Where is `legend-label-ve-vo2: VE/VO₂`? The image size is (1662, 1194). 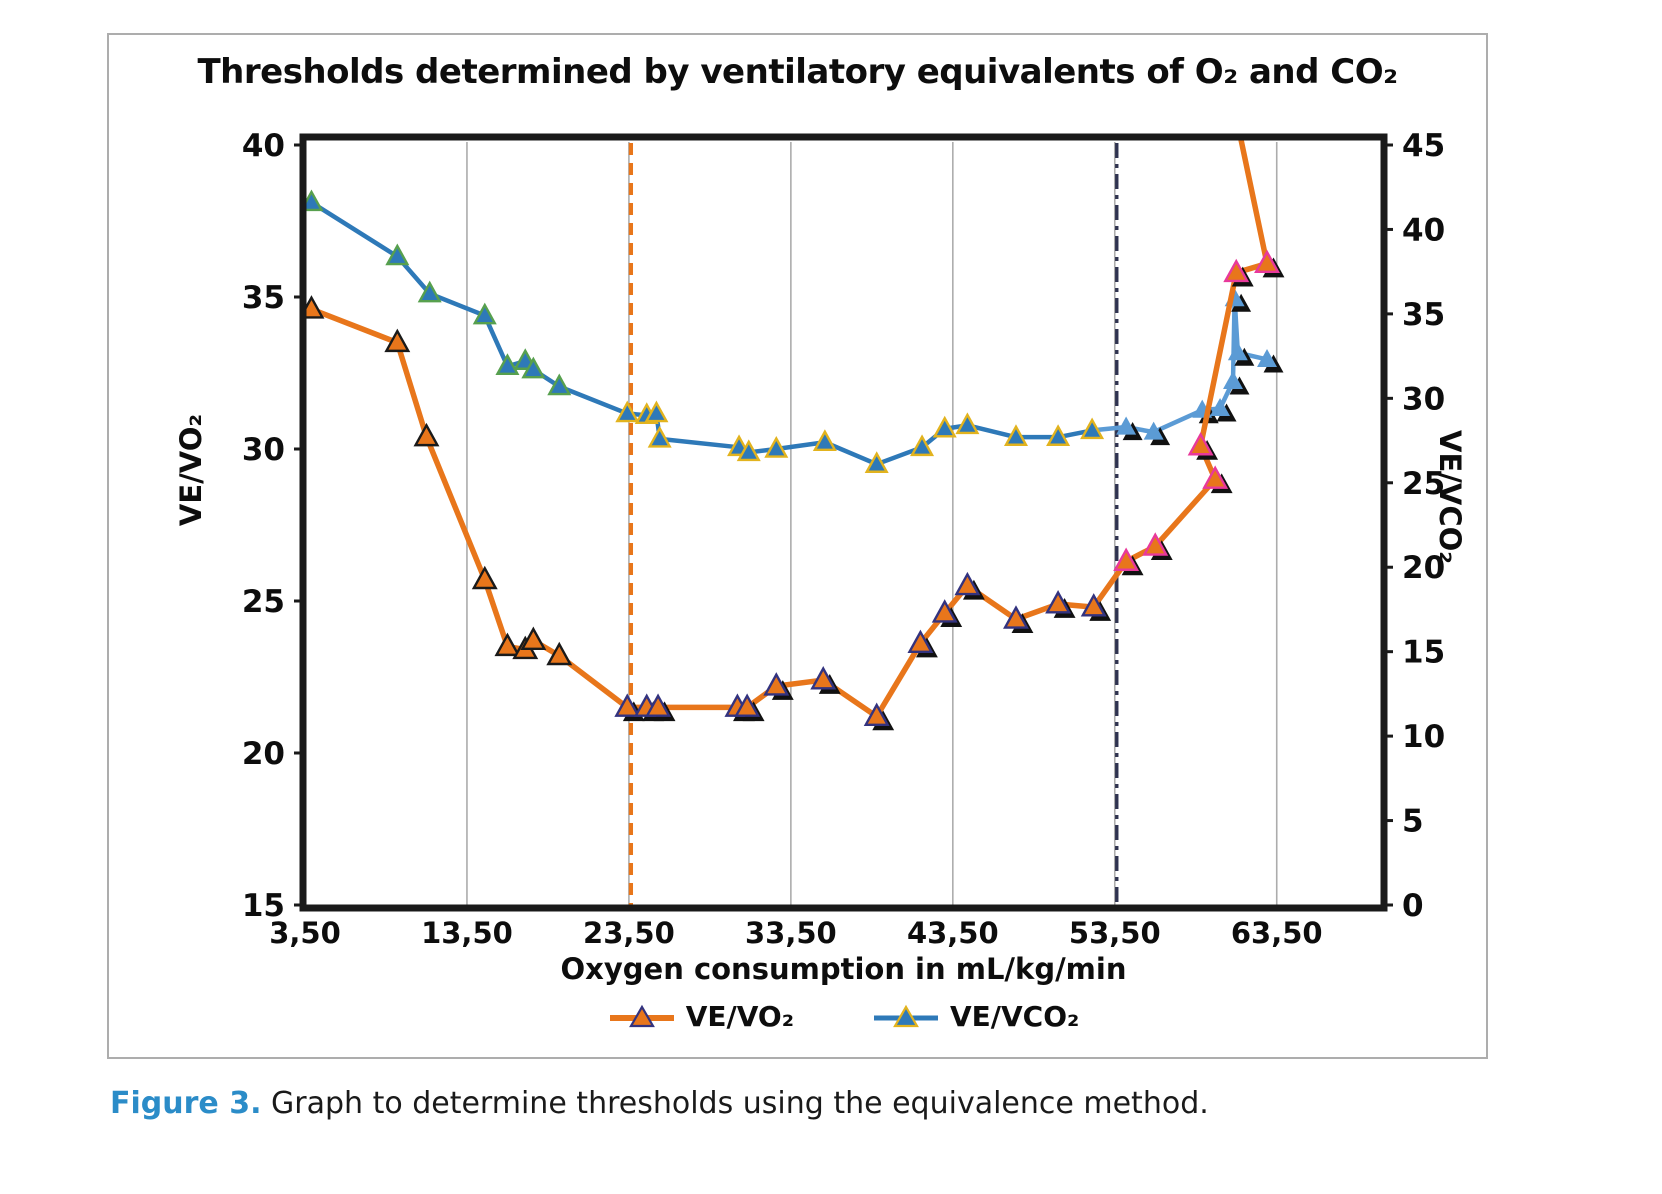
legend-label-ve-vo2: VE/VO₂ is located at coordinates (739, 1016).